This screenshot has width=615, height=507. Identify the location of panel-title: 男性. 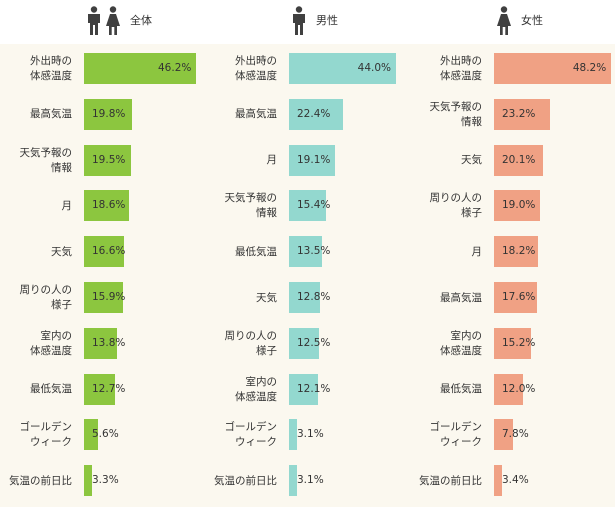
(327, 20).